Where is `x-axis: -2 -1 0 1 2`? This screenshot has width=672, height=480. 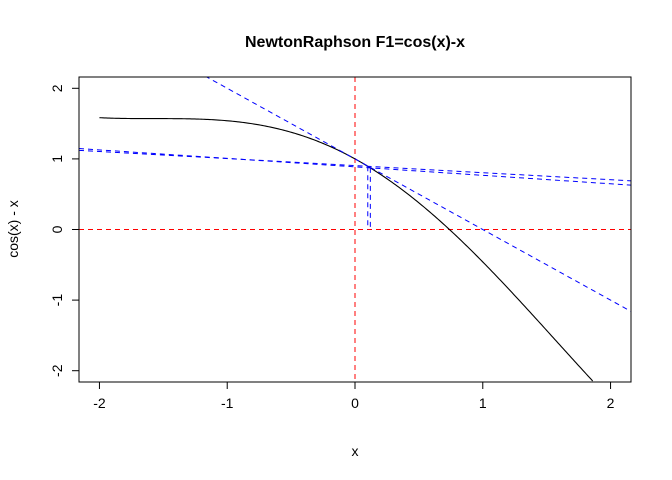
x-axis: -2 -1 0 1 2 is located at coordinates (354, 396).